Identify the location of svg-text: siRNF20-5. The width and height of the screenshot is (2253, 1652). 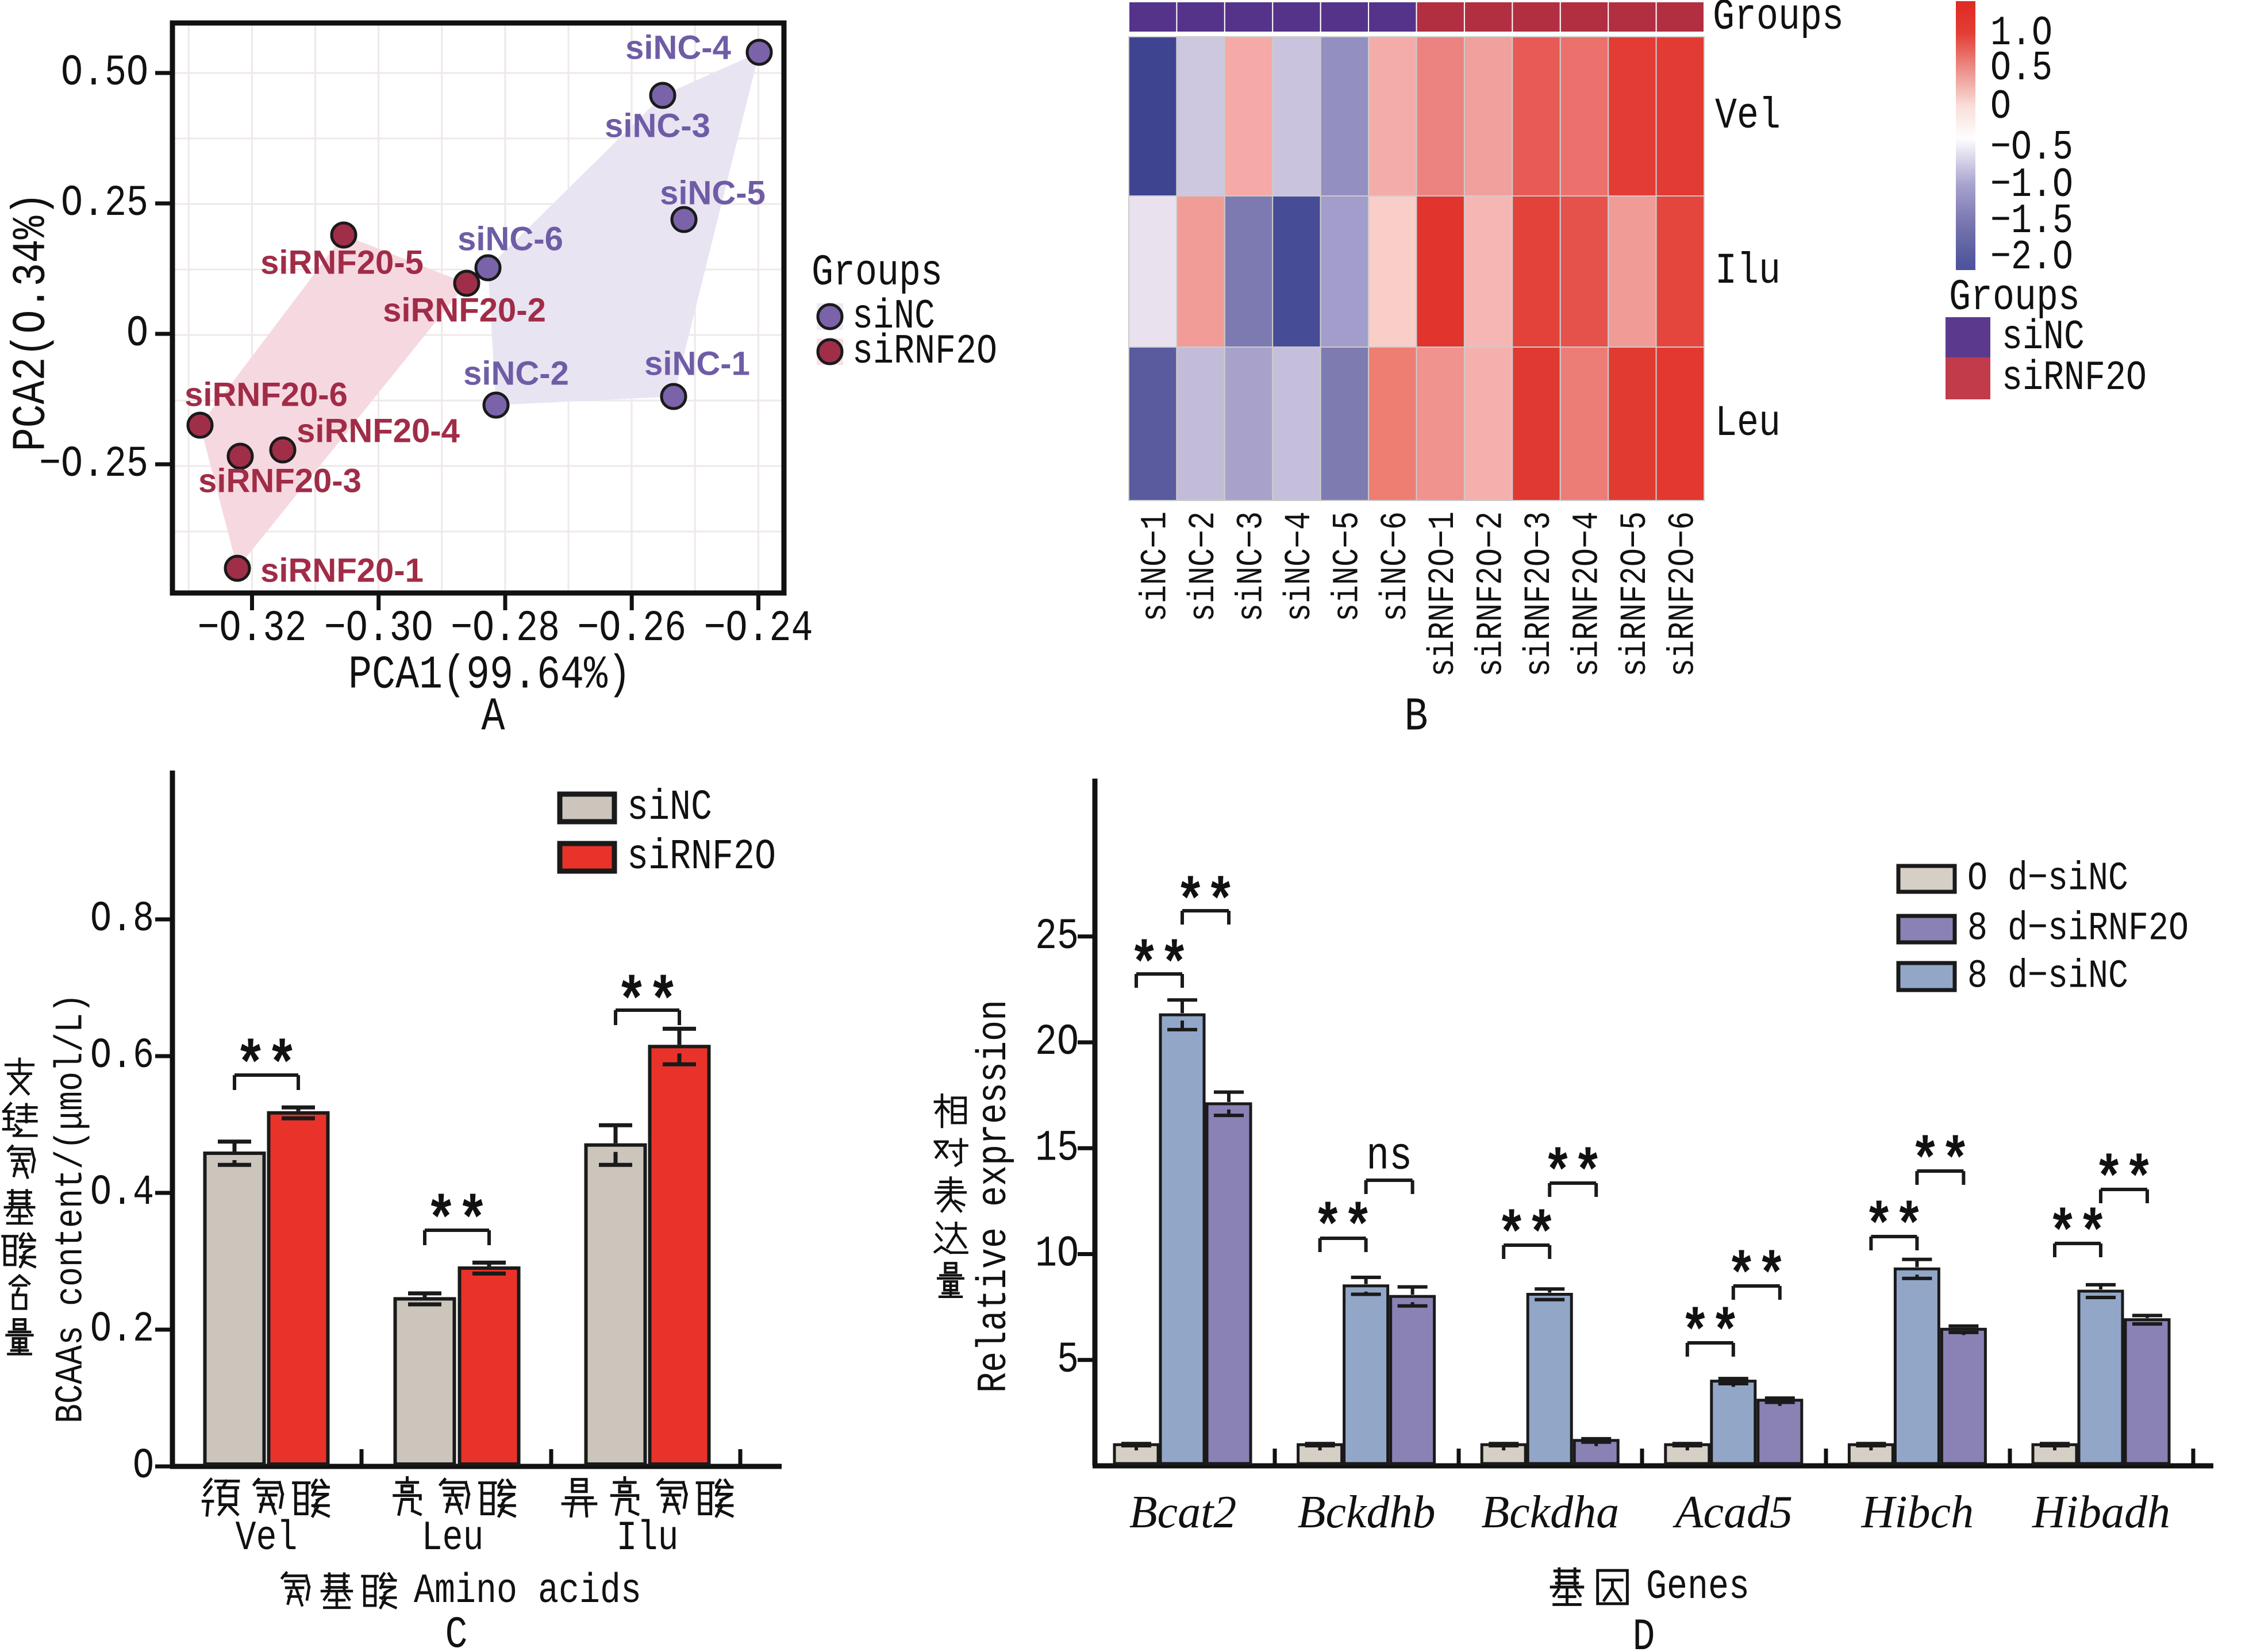
(342, 263).